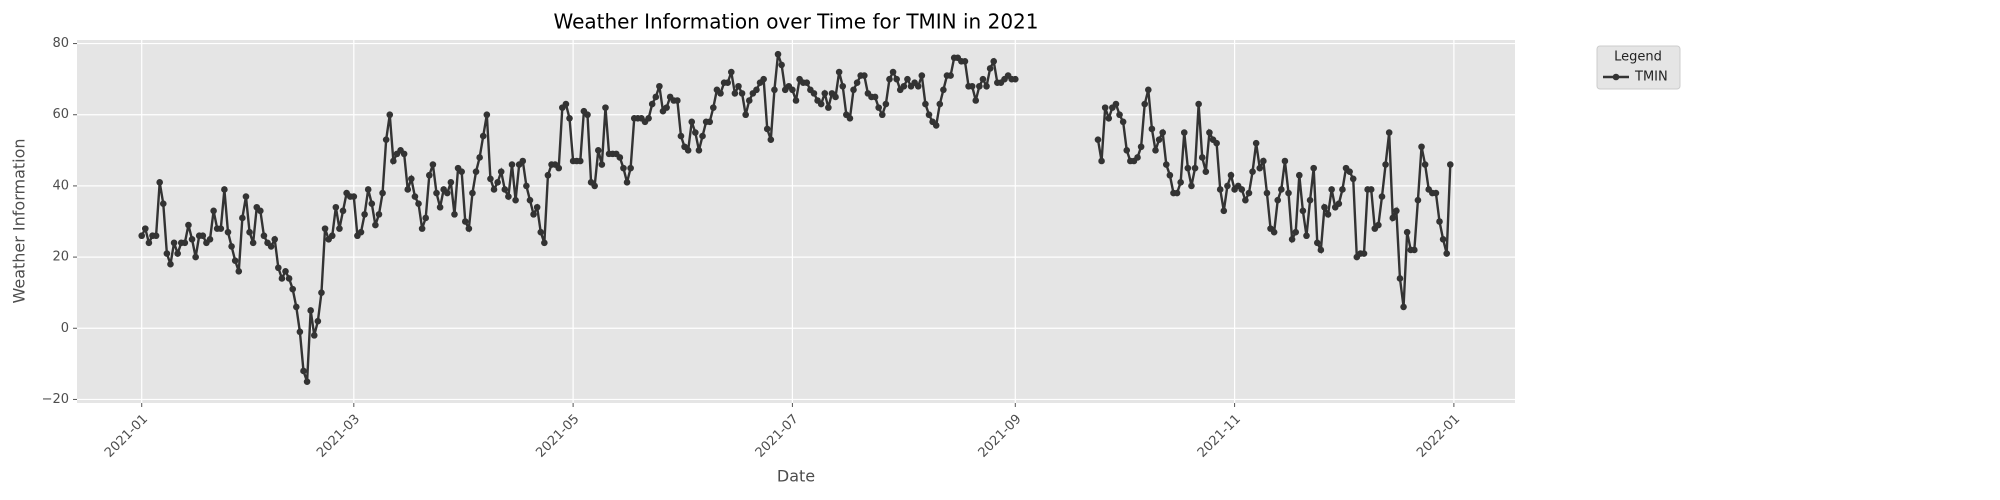 This screenshot has height=500, width=2000. What do you see at coordinates (65, 328) in the screenshot?
I see `y-tick-label: 0` at bounding box center [65, 328].